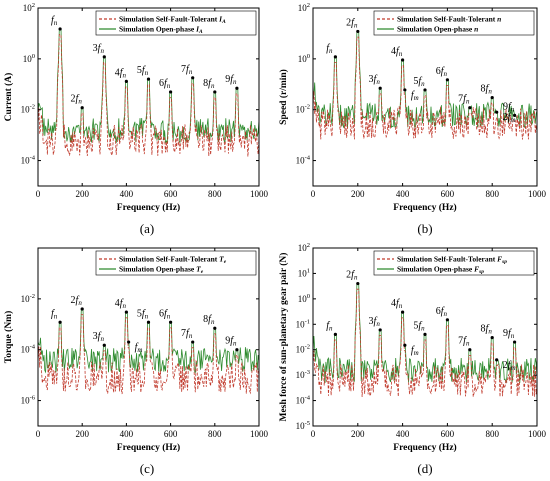 This screenshot has height=481, width=550. What do you see at coordinates (303, 323) in the screenshot?
I see `y-tick-label: 10⁻¹` at bounding box center [303, 323].